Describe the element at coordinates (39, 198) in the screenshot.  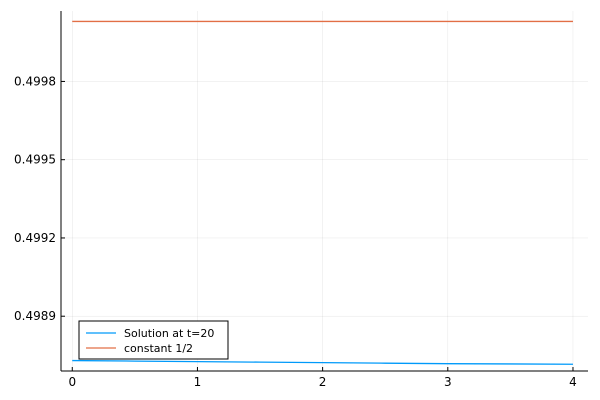
I see `y-axis-ticks: 0.4989 0.4992 0.4995 0.4998` at that location.